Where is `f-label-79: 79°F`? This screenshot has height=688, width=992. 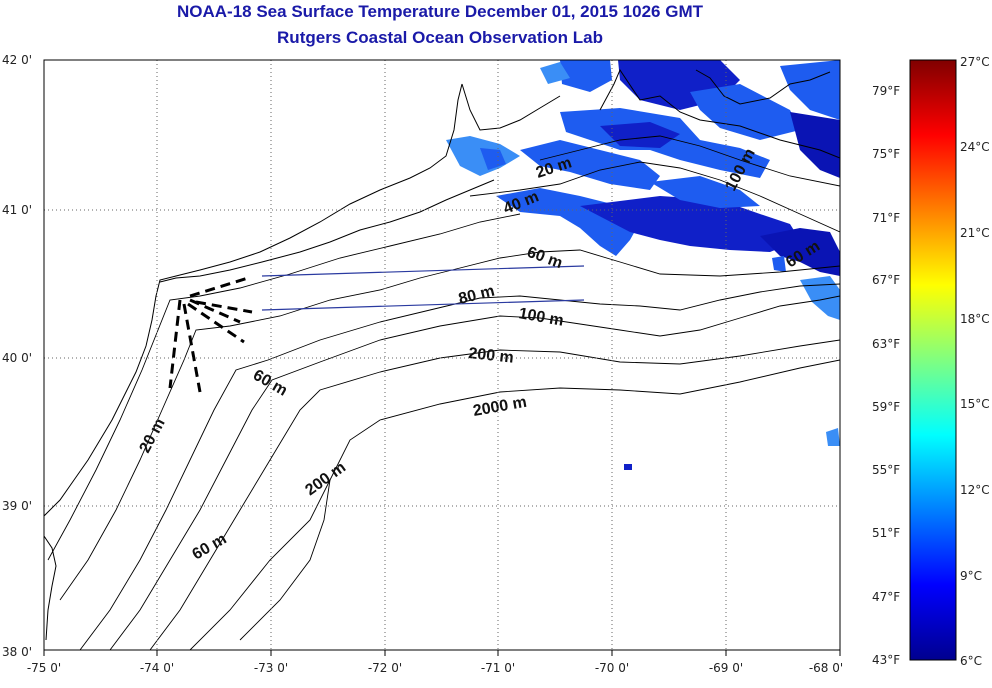
f-label-79: 79°F is located at coordinates (886, 91).